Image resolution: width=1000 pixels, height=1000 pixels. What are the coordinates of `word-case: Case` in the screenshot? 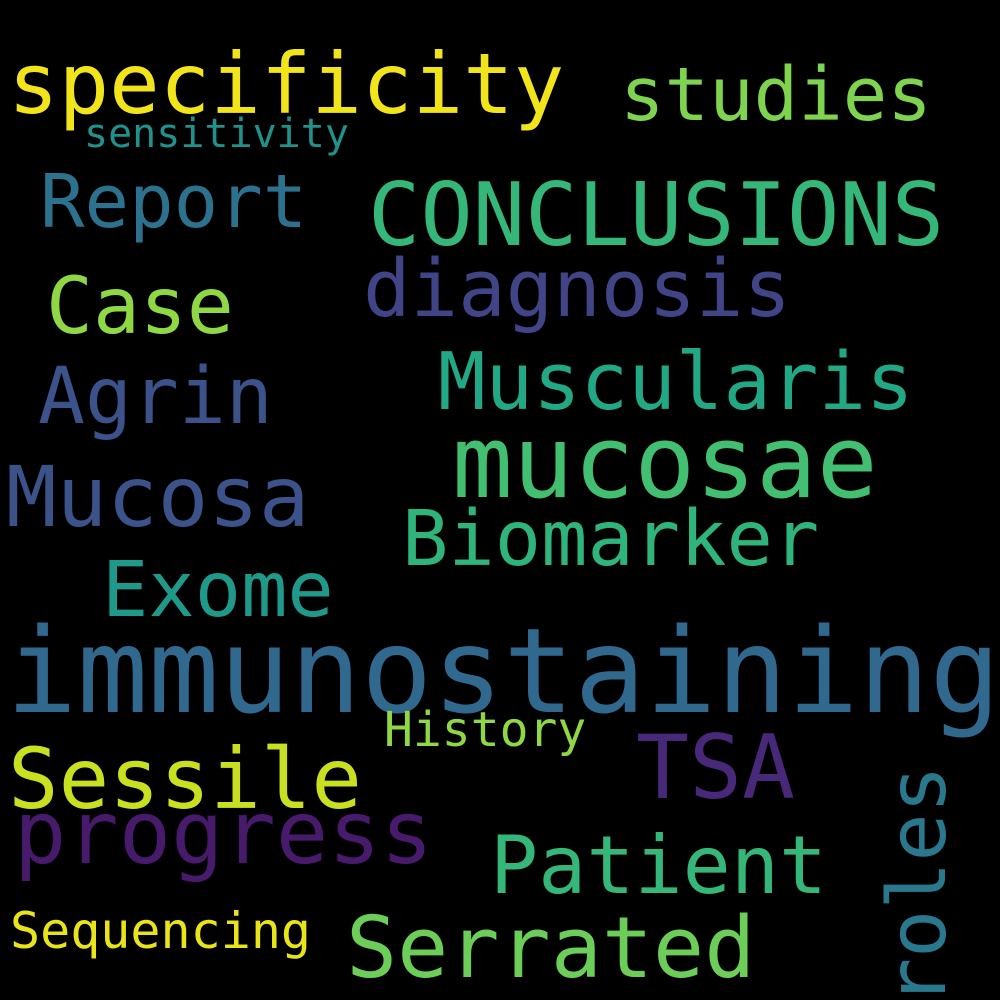 It's located at (140, 307).